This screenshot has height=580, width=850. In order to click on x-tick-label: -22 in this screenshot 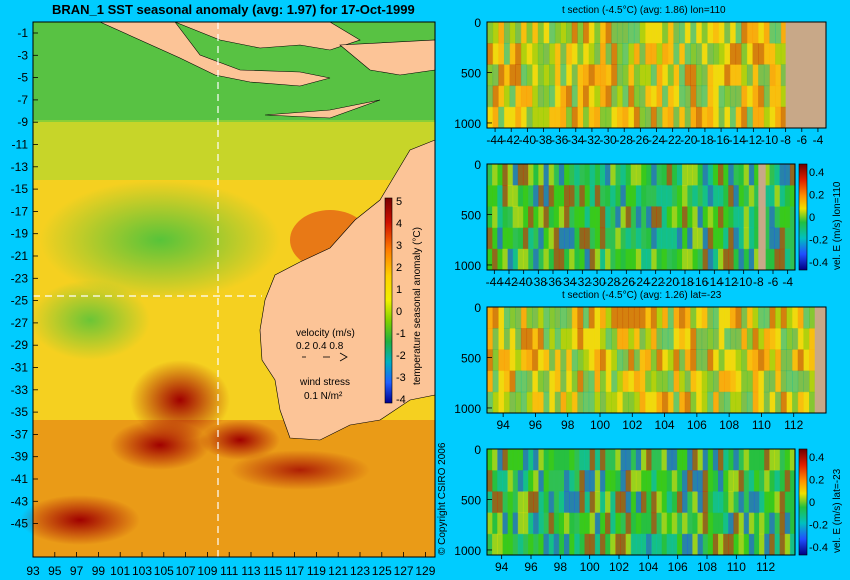, I will do `click(673, 140)`.